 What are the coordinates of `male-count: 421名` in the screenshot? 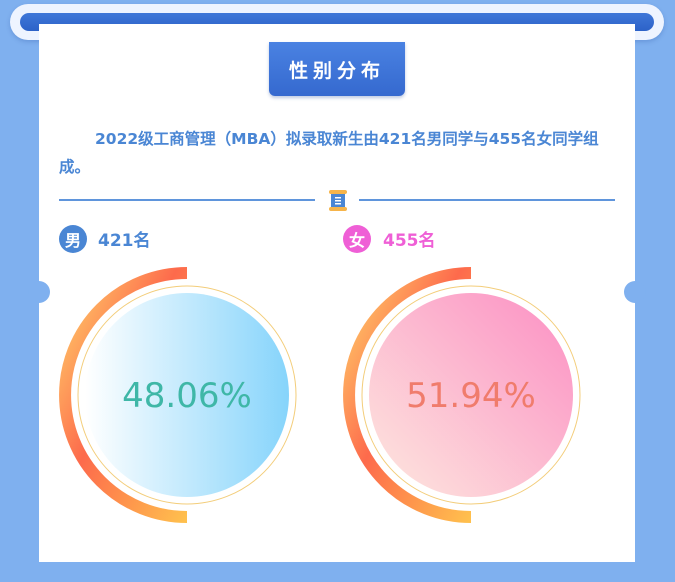 It's located at (124, 241).